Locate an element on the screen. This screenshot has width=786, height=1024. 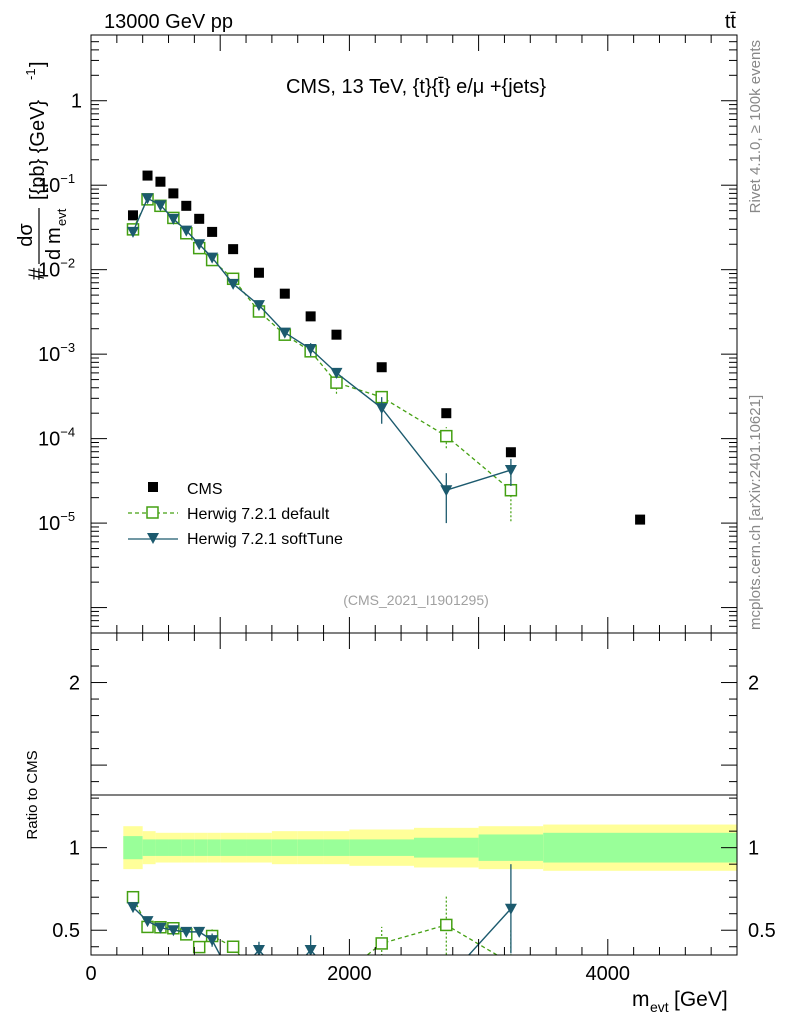
xlabel-m: m is located at coordinates (641, 999).